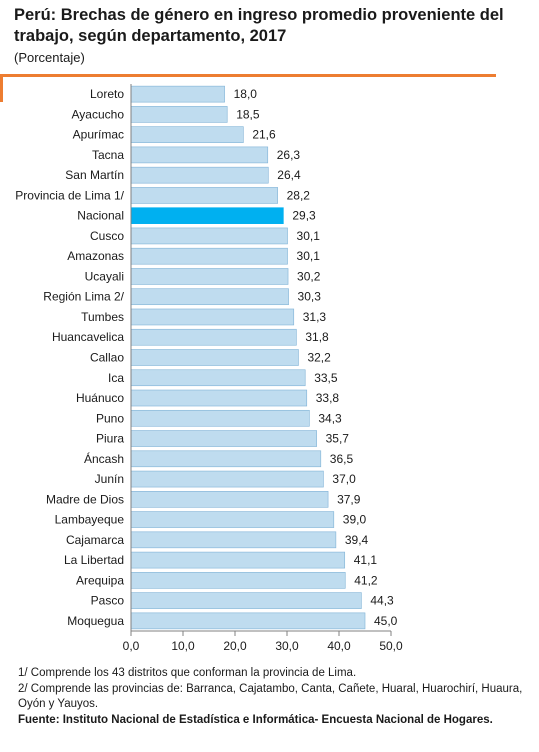  Describe the element at coordinates (98, 135) in the screenshot. I see `category-label: Apurímac` at that location.